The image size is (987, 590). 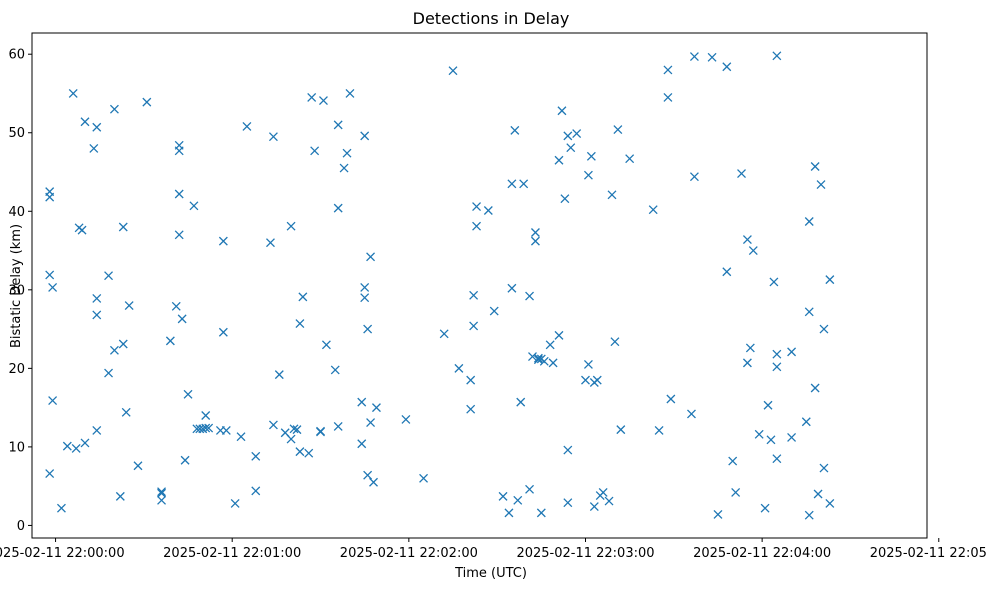 I want to click on y-tick-label: 10, so click(x=16, y=447).